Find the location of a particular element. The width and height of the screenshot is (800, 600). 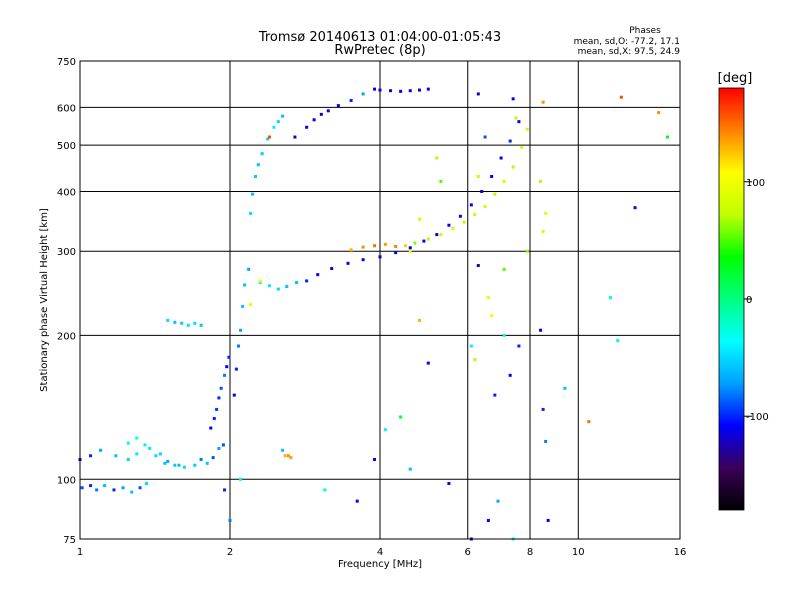

y-tick-label: 200 is located at coordinates (66, 336).